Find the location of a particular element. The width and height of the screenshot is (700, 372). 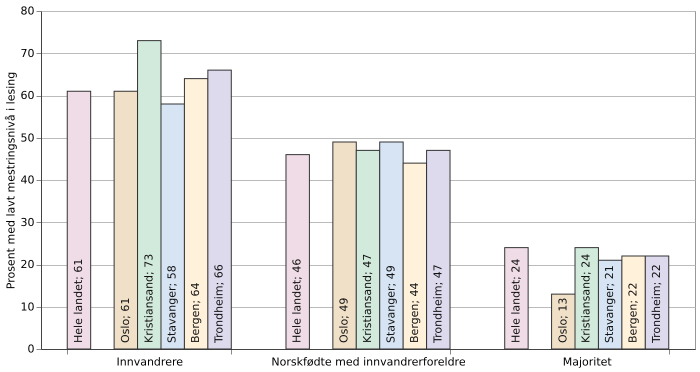

data-label: ; 13 is located at coordinates (563, 308).